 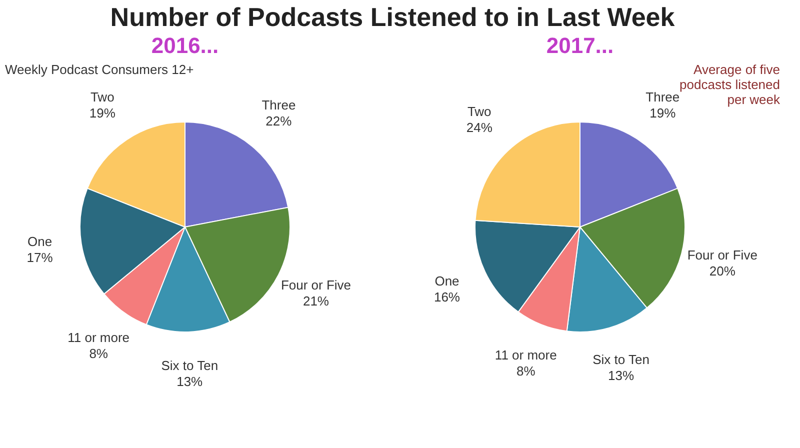 I want to click on text: Average of five podcasts listened per week, so click(x=730, y=84).